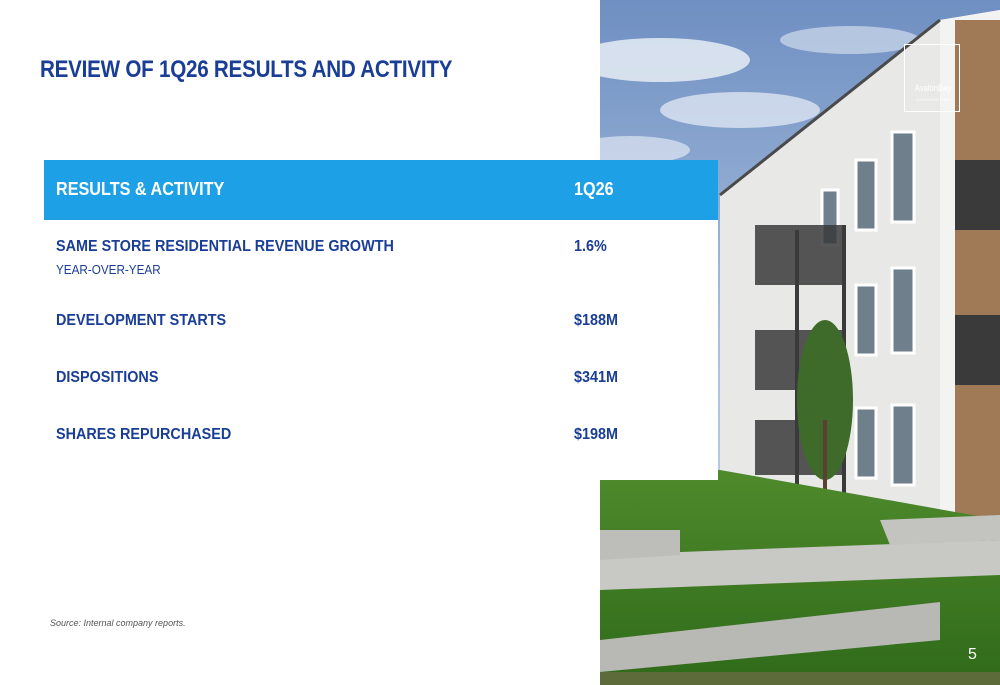 The width and height of the screenshot is (1000, 685). I want to click on header-period: 1Q26, so click(594, 189).